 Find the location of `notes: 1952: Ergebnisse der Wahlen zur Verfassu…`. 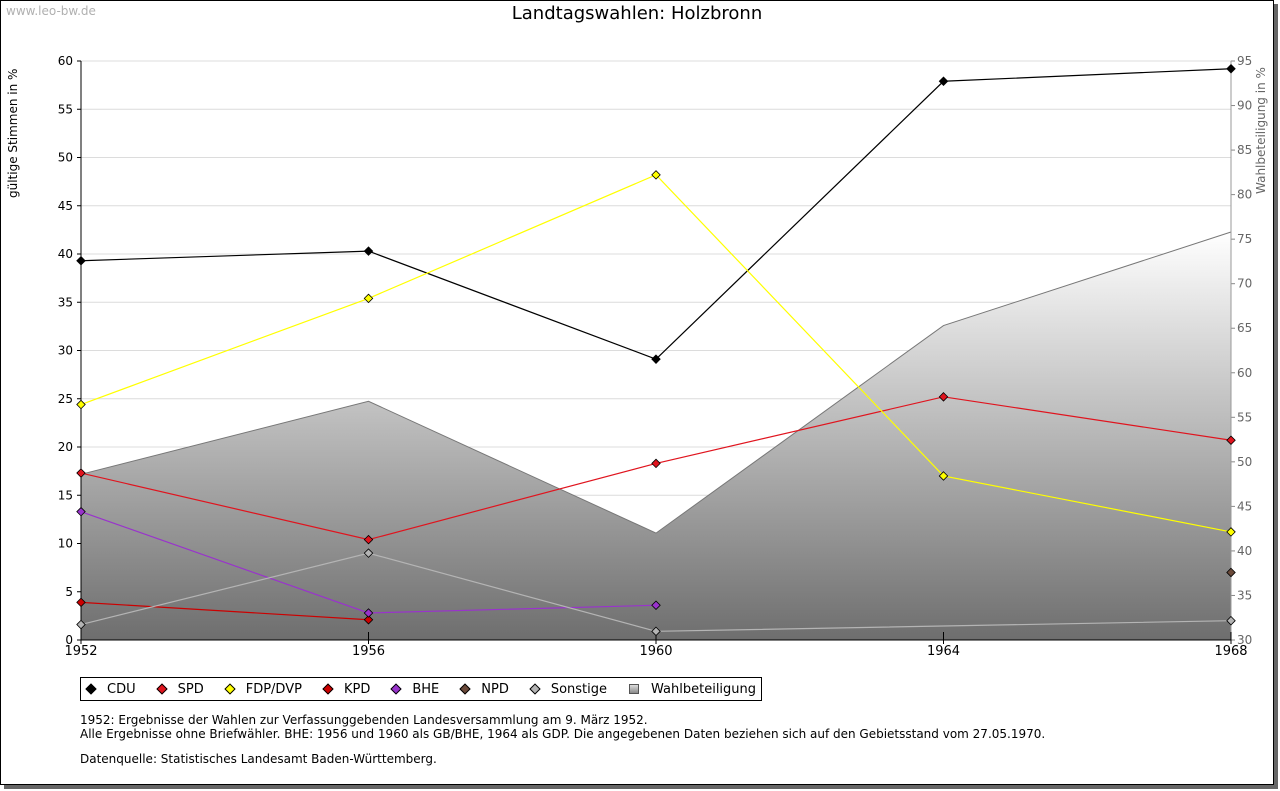

notes: 1952: Ergebnisse der Wahlen zur Verfassu… is located at coordinates (562, 727).